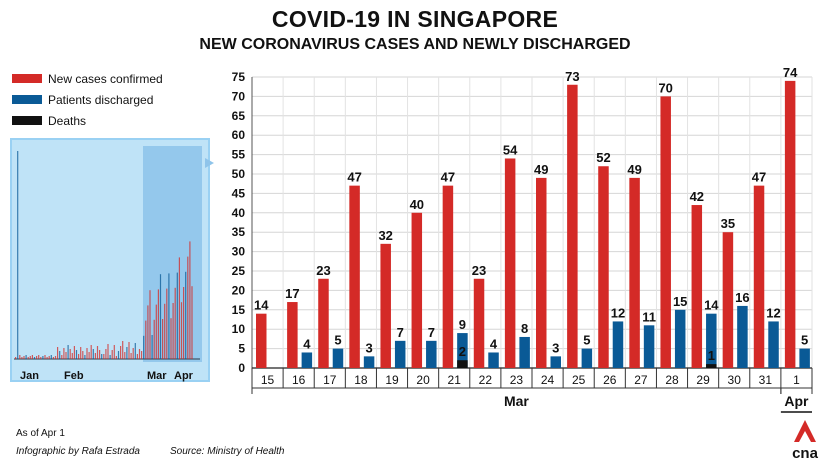 This screenshot has height=468, width=830. What do you see at coordinates (735, 380) in the screenshot?
I see `x-tick-label: 30` at bounding box center [735, 380].